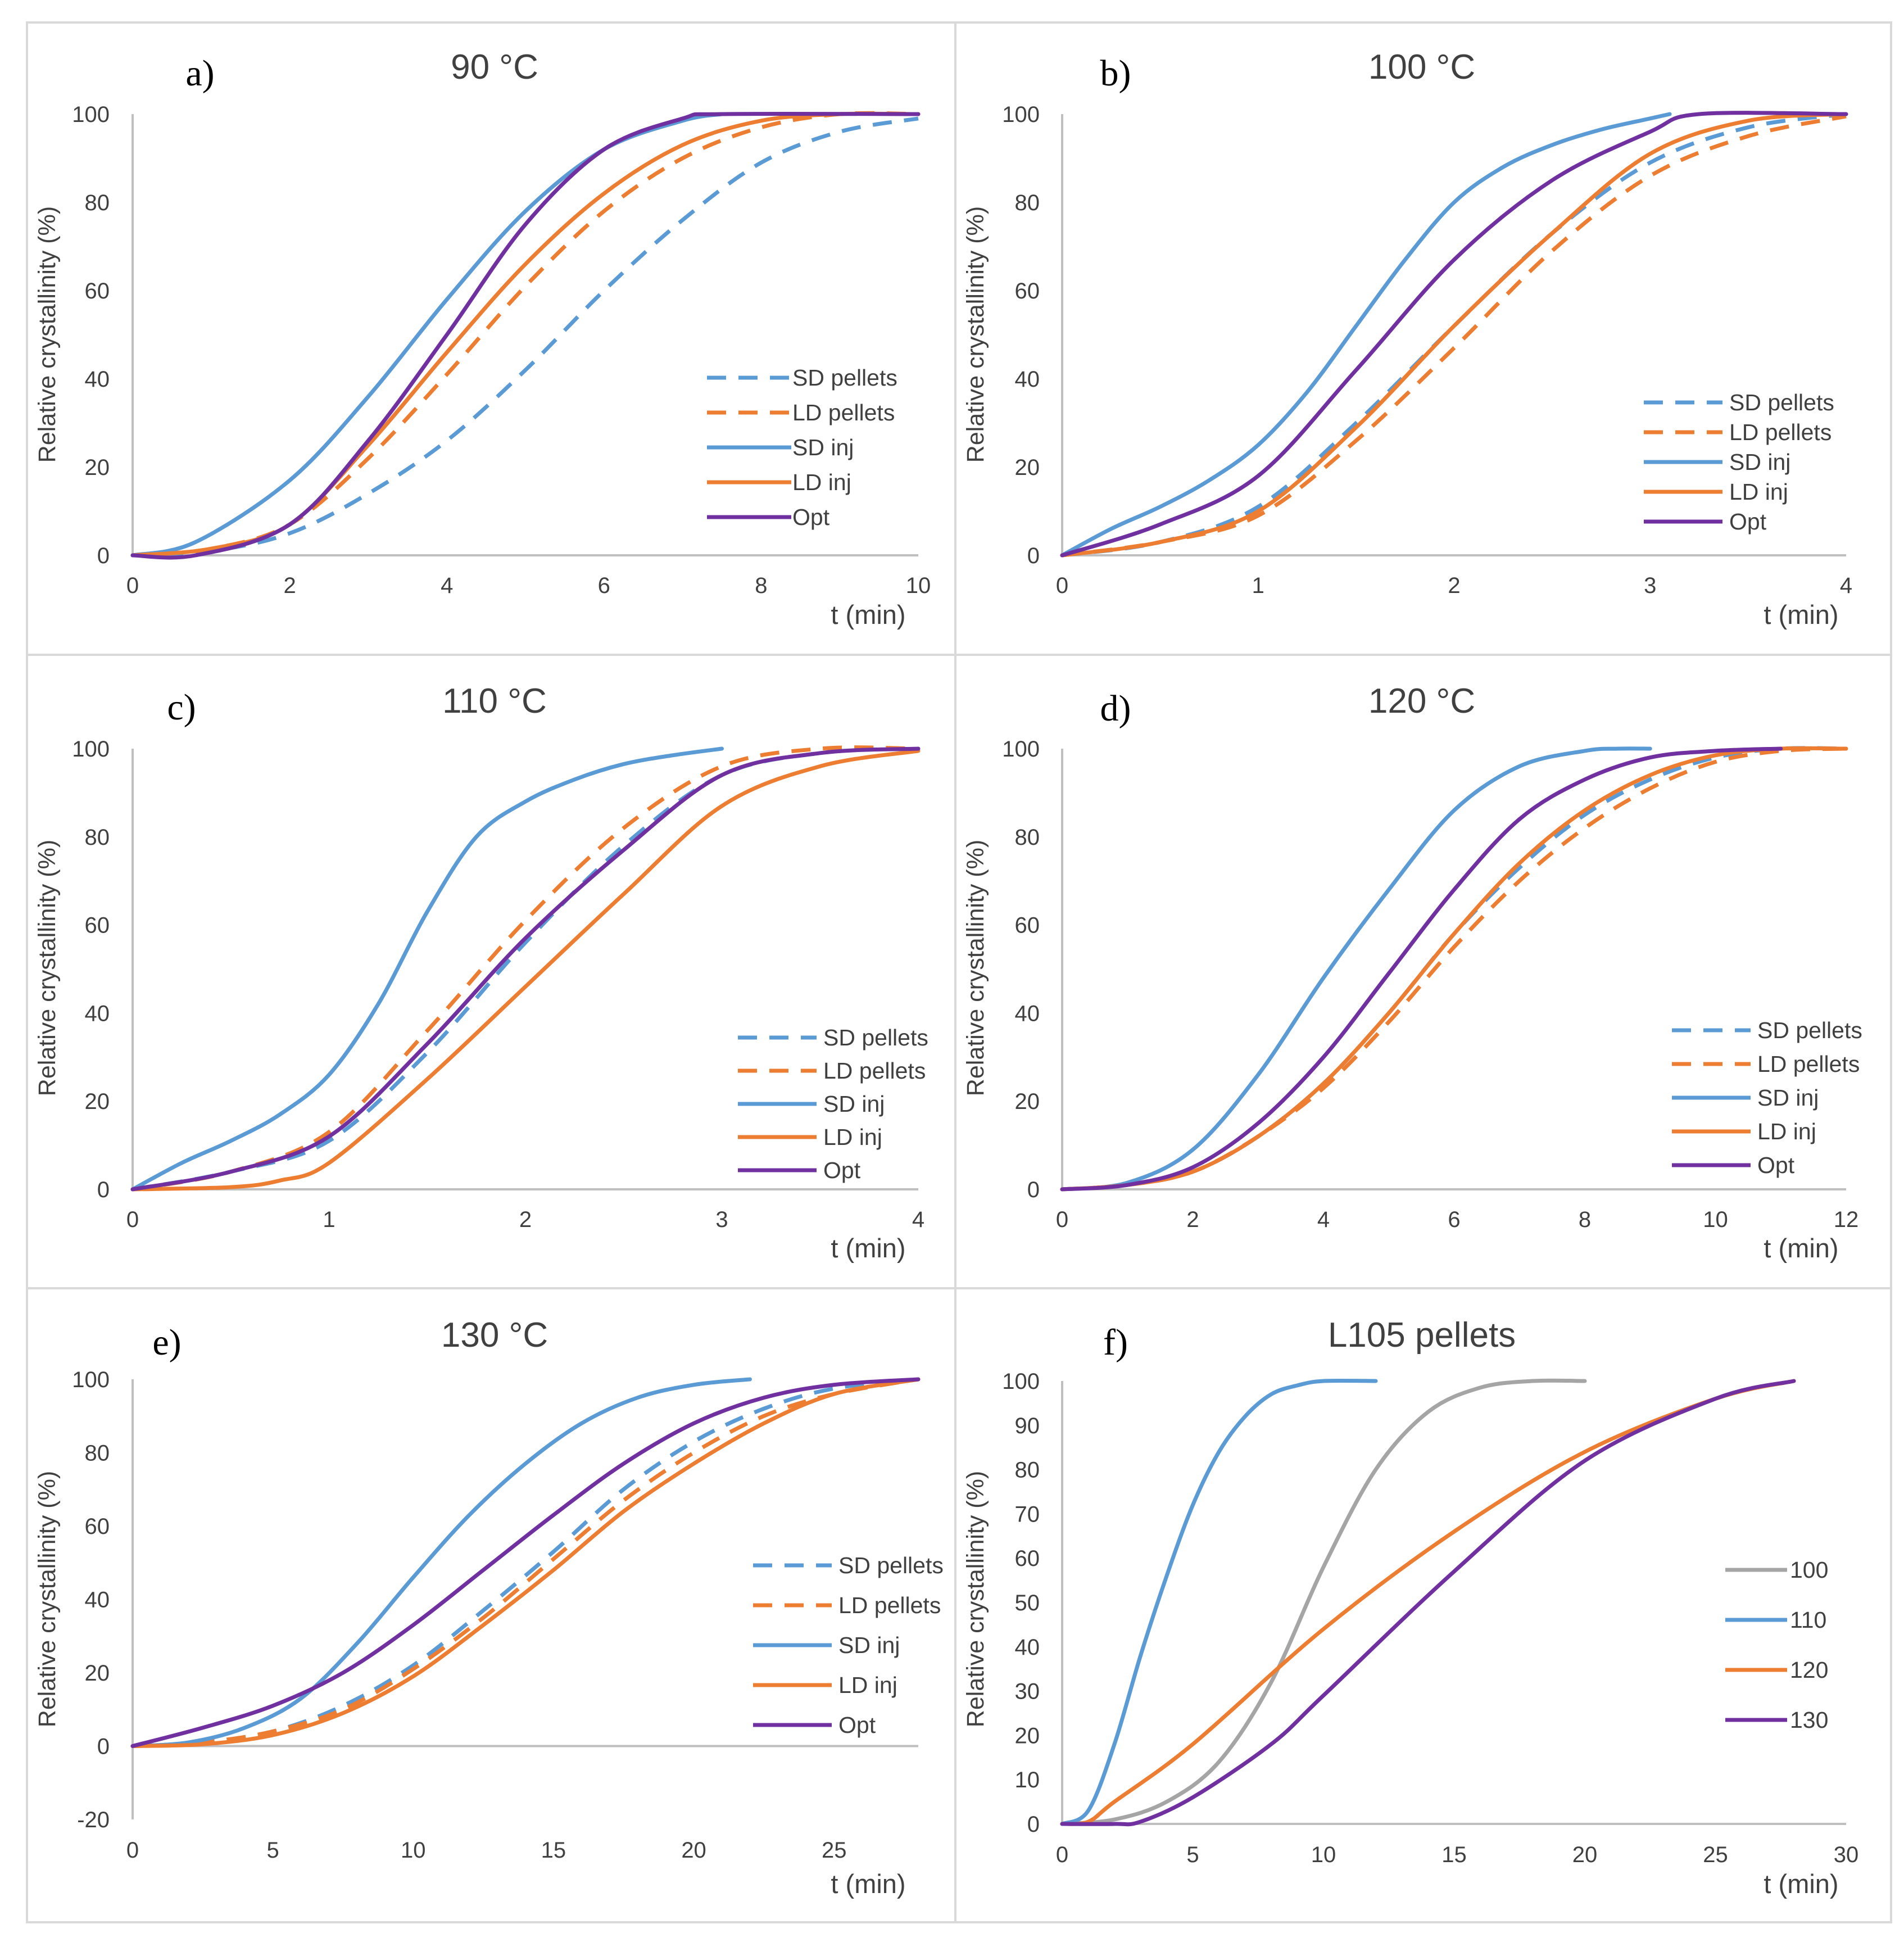  What do you see at coordinates (1027, 203) in the screenshot?
I see `y-tick-label: 80` at bounding box center [1027, 203].